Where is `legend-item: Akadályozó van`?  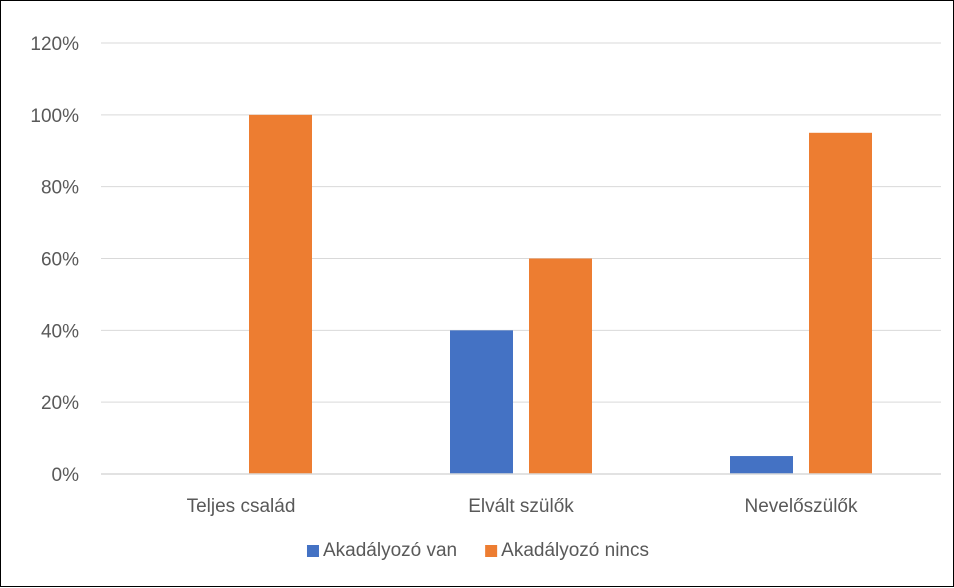
legend-item: Akadályozó van is located at coordinates (381, 550).